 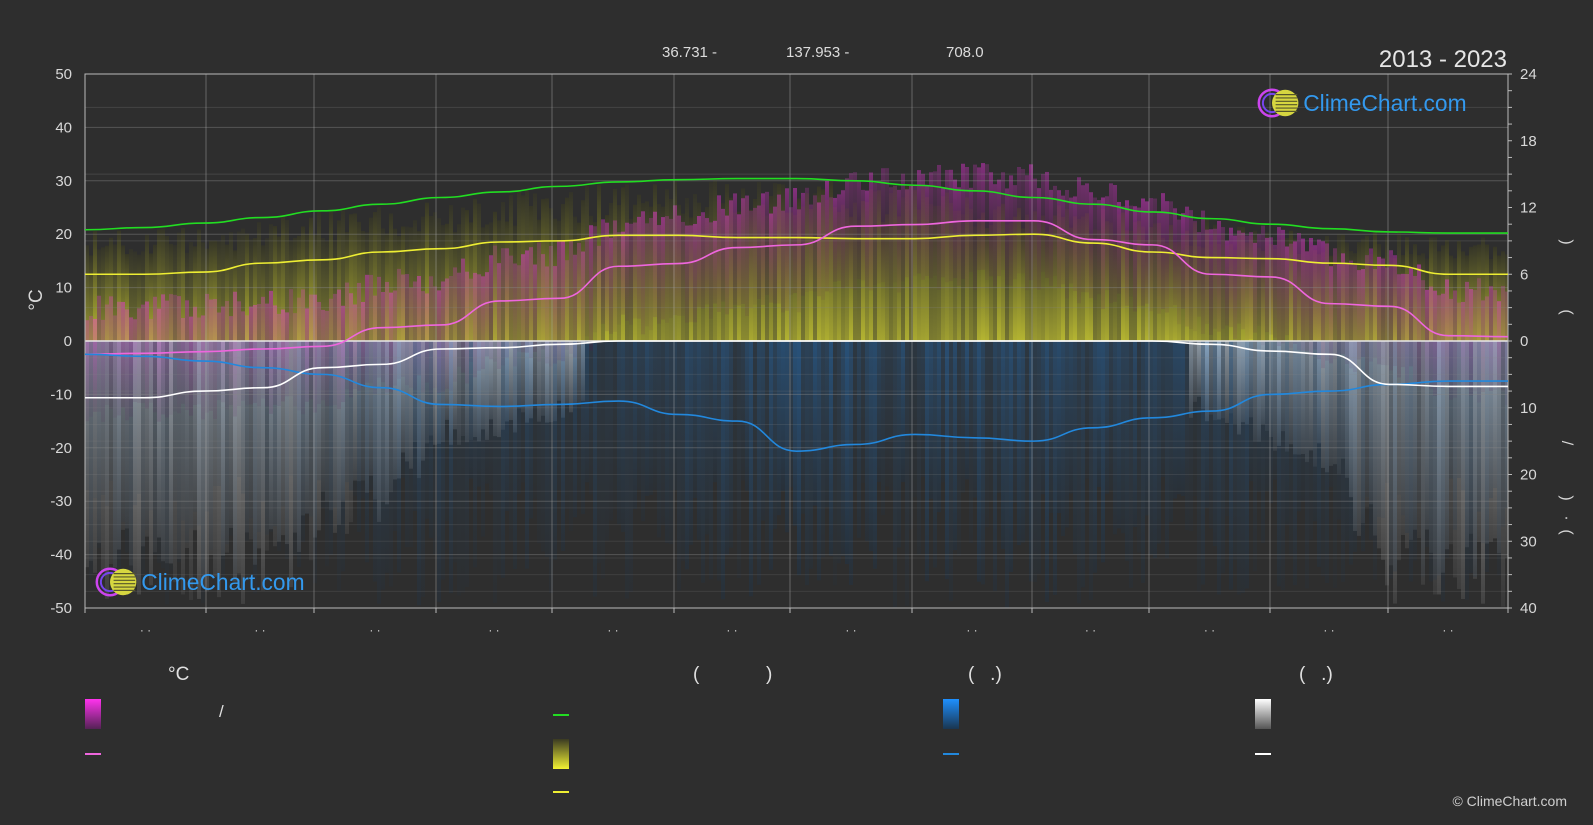 I want to click on legend-sun-header-open: (, so click(x=696, y=674).